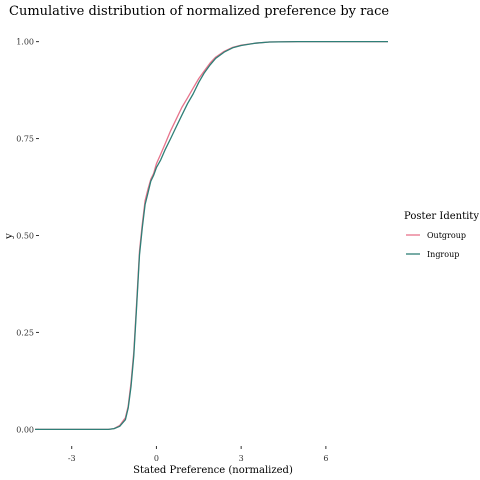 The width and height of the screenshot is (480, 480). I want to click on legend-label-ingroup: Ingroup, so click(443, 254).